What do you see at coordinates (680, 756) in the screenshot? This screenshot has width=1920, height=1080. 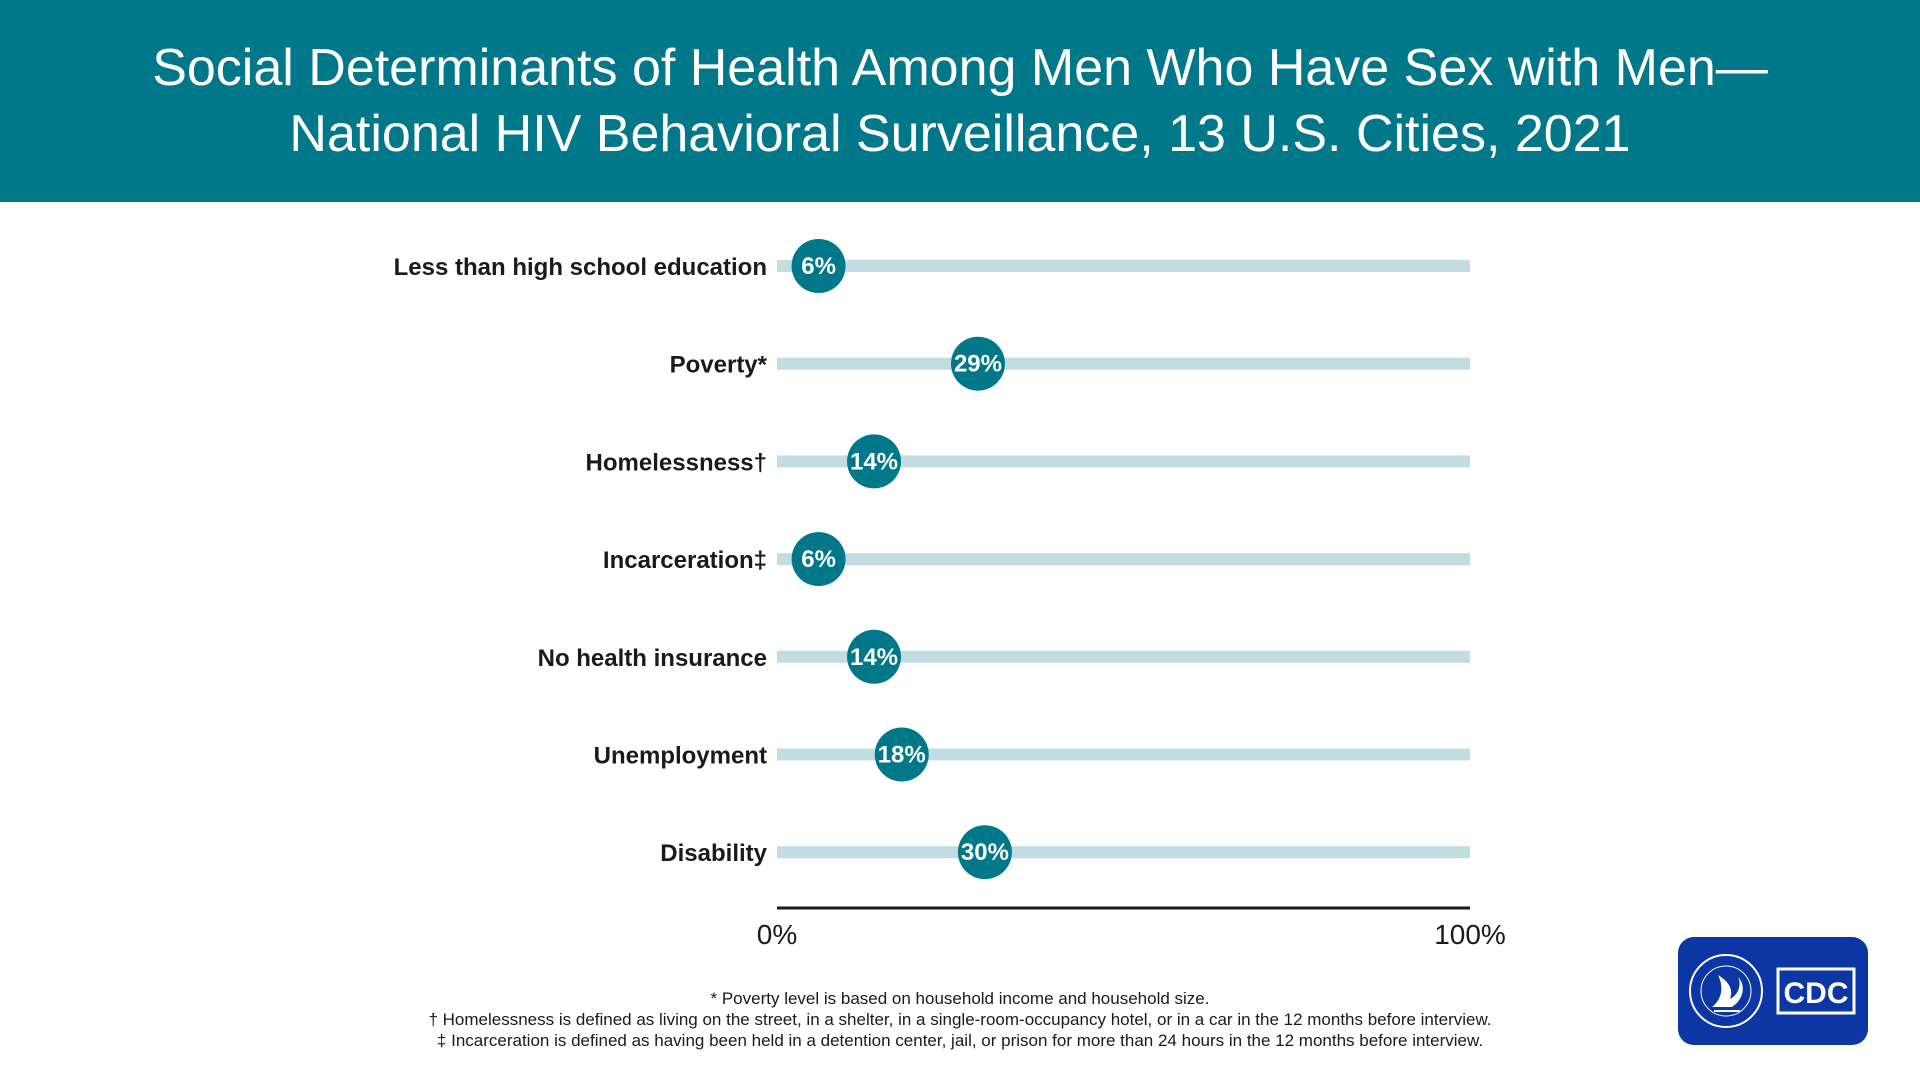 I see `category-label: Unemployment` at bounding box center [680, 756].